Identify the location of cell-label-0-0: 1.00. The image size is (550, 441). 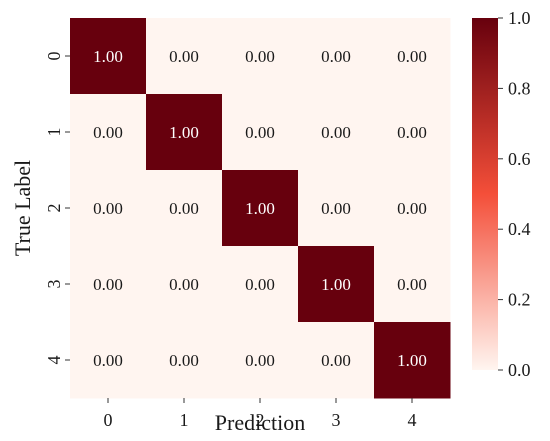
(108, 56).